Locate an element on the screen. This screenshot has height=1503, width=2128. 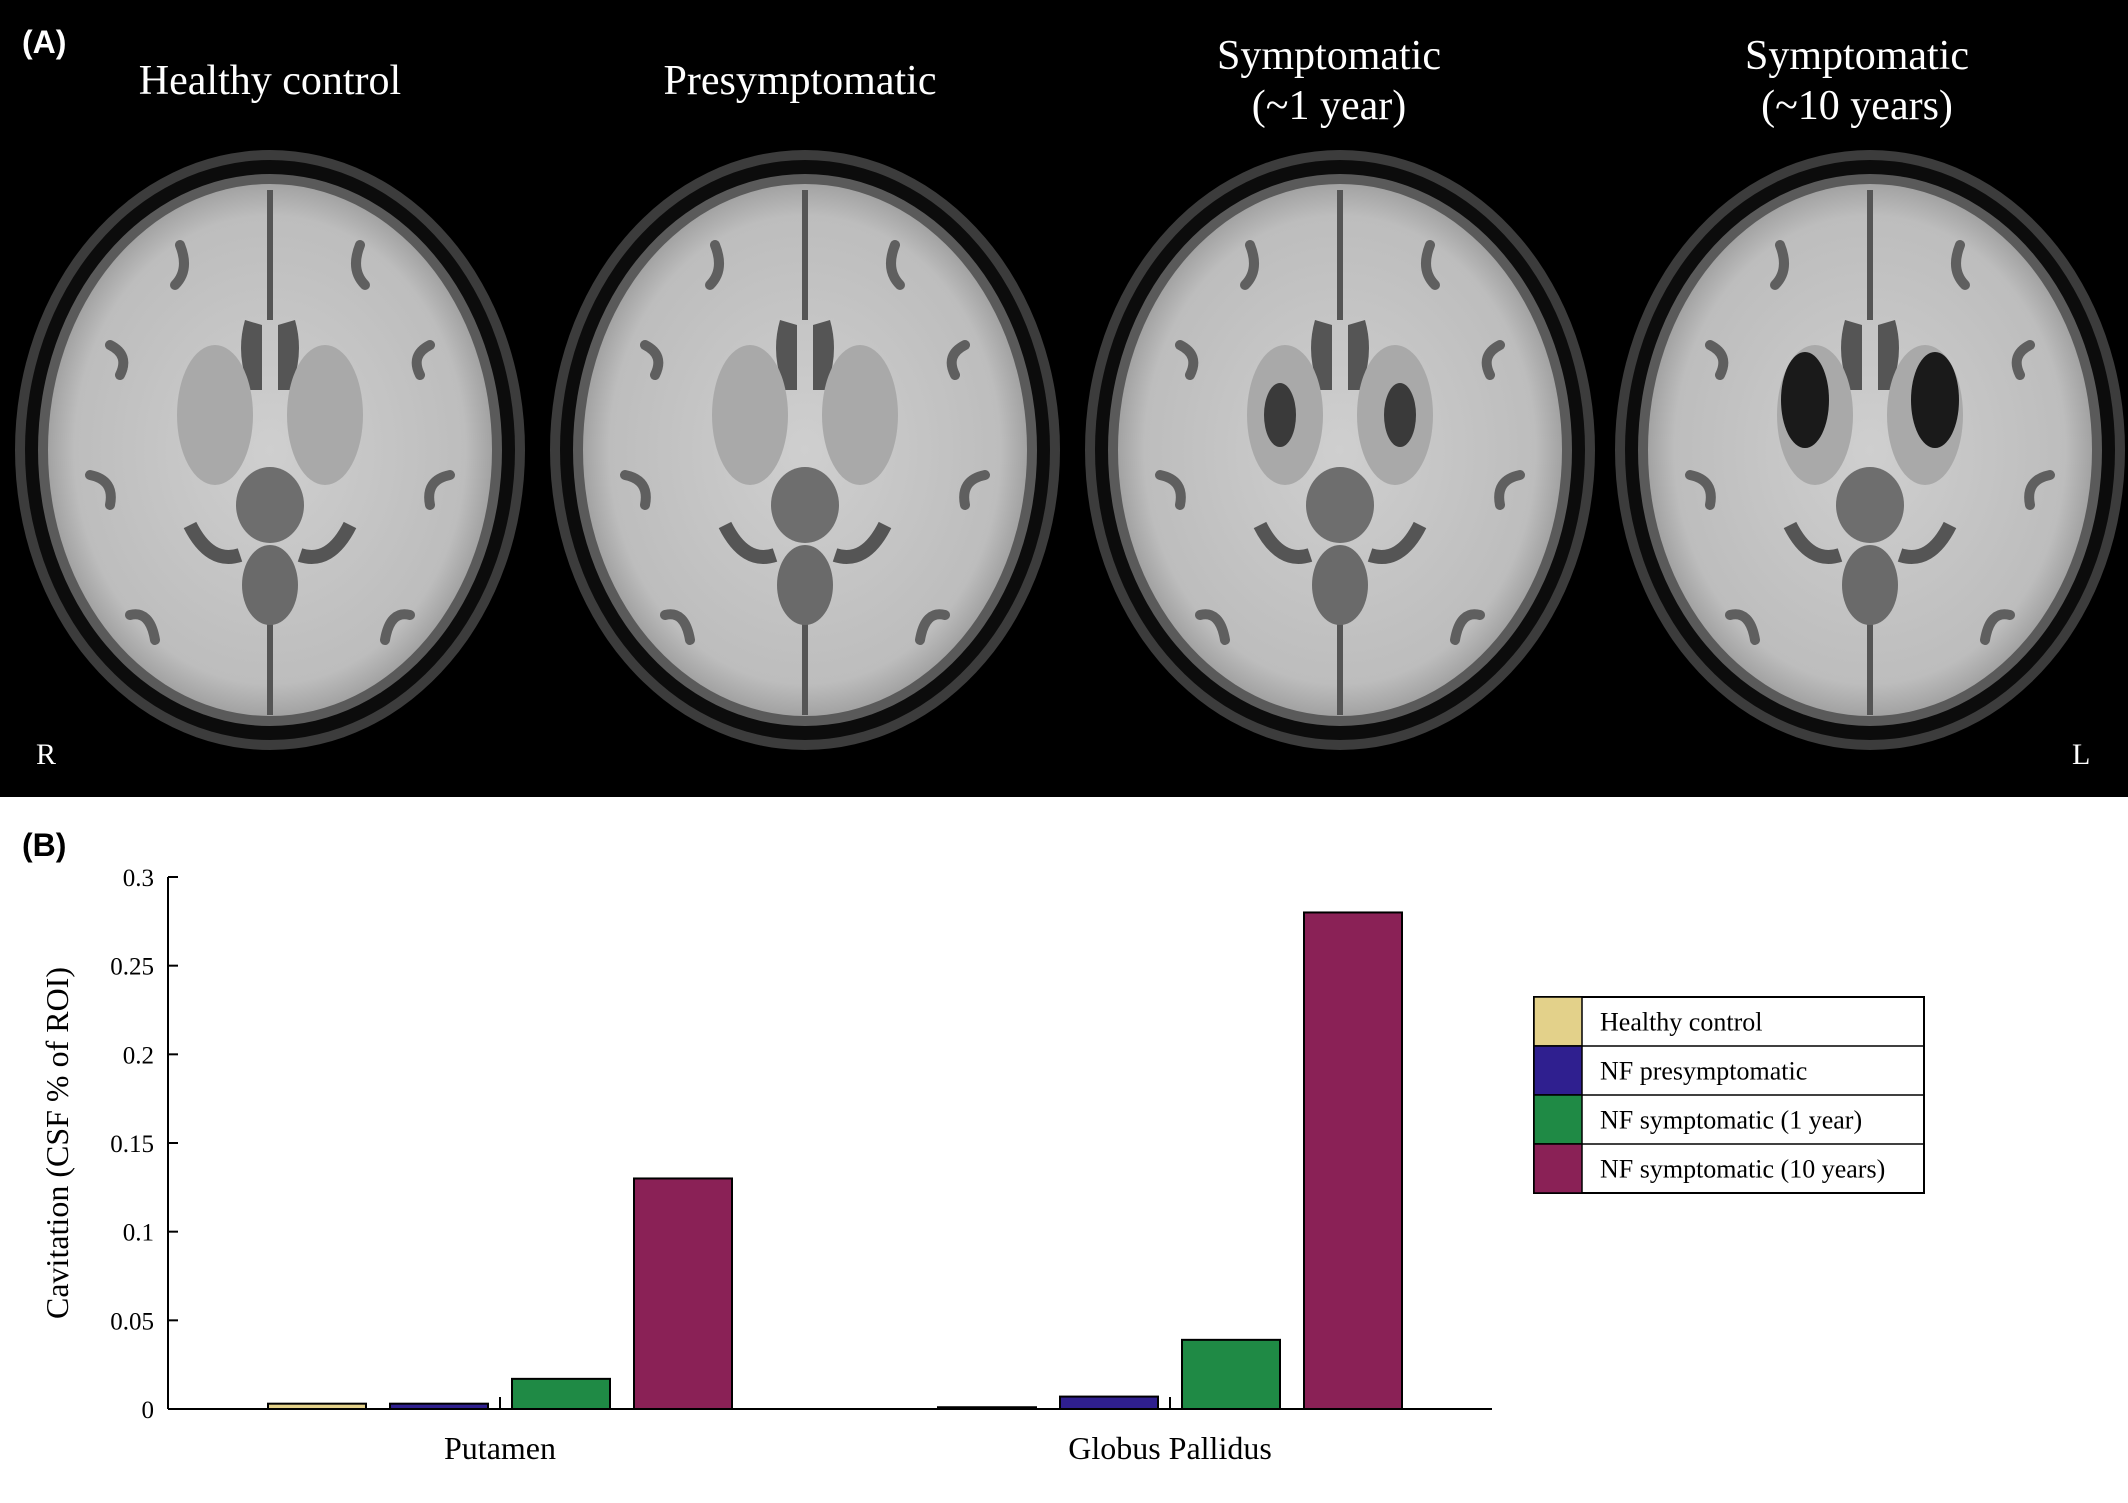
mri-title-line1: Presymptomatic is located at coordinates (800, 81).